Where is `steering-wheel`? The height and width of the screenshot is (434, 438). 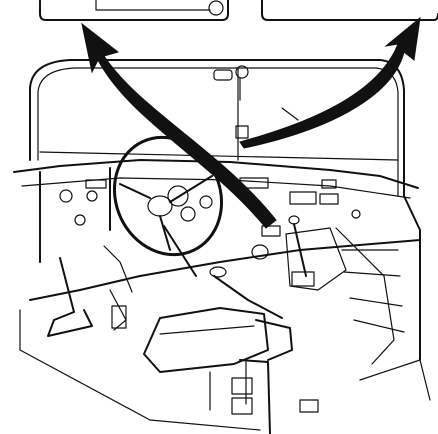
steering-wheel is located at coordinates (168, 206).